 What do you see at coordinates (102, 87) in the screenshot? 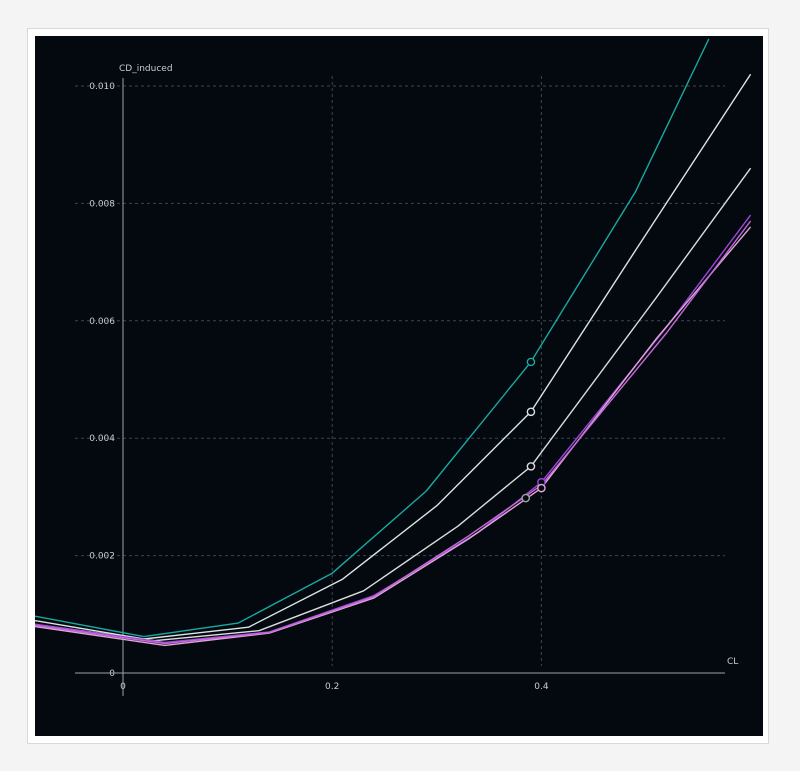
I see `y-tick-label: 0.010` at bounding box center [102, 87].